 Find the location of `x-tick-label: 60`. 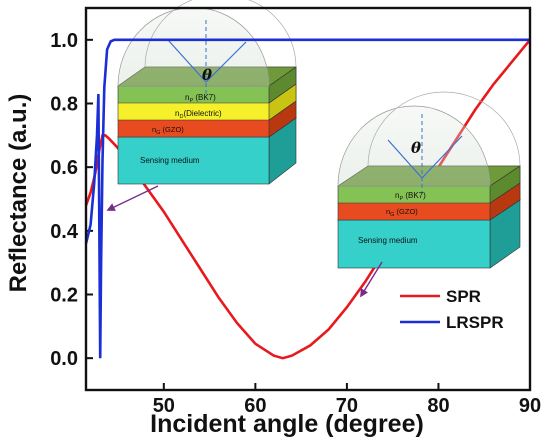

x-tick-label: 60 is located at coordinates (255, 406).